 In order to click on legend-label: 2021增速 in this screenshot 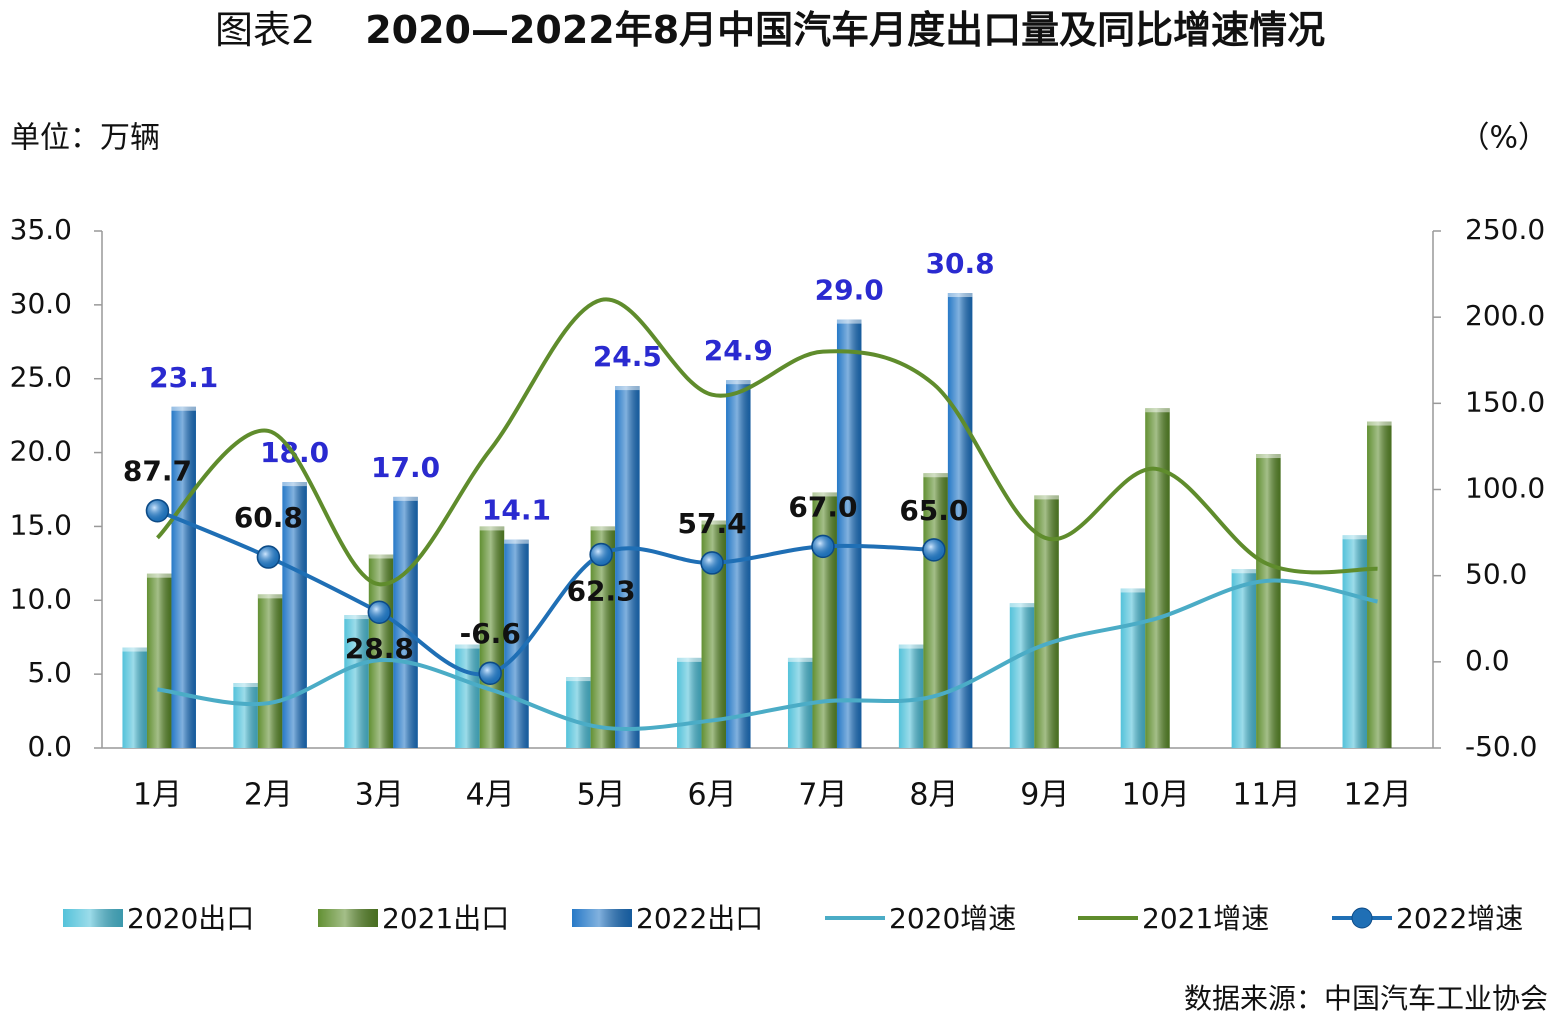, I will do `click(1205, 918)`.